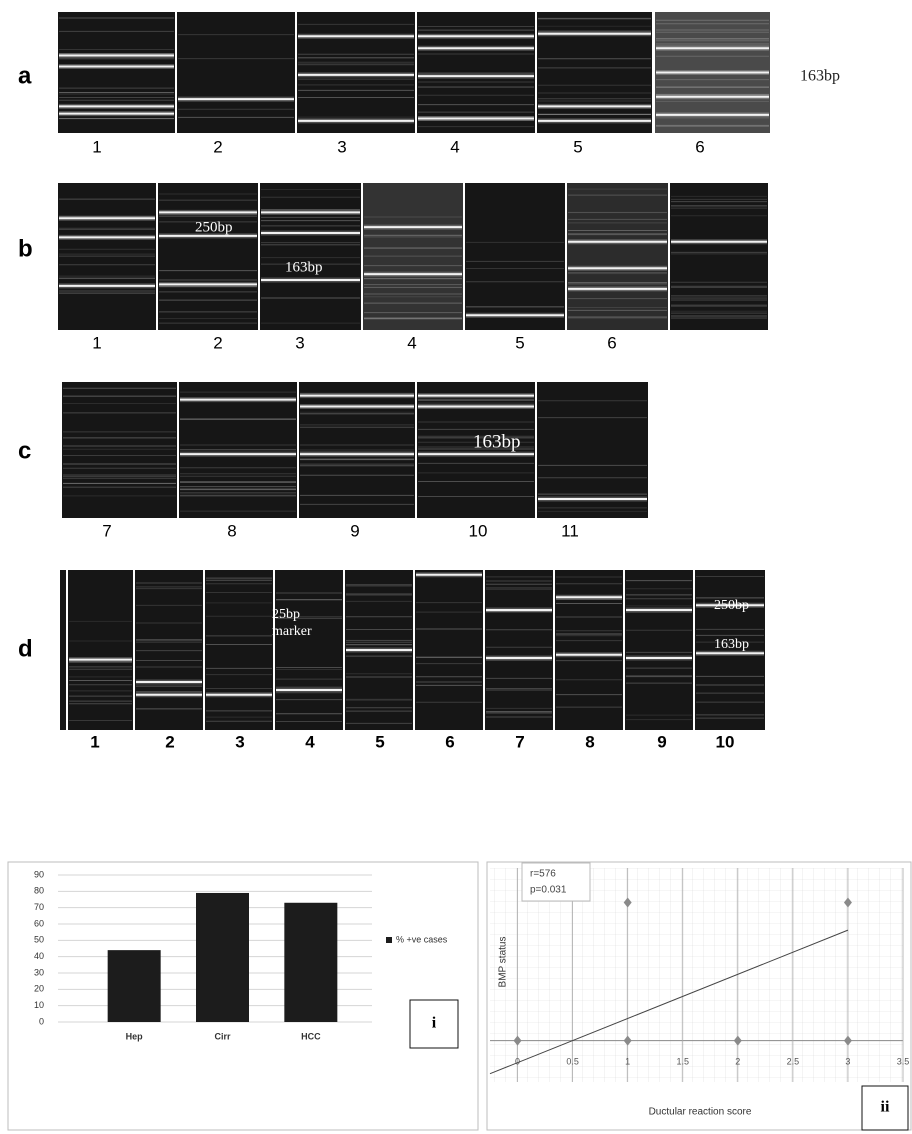 This screenshot has width=912, height=1134. Describe the element at coordinates (422, 939) in the screenshot. I see `legend-label: % +ve cases` at that location.